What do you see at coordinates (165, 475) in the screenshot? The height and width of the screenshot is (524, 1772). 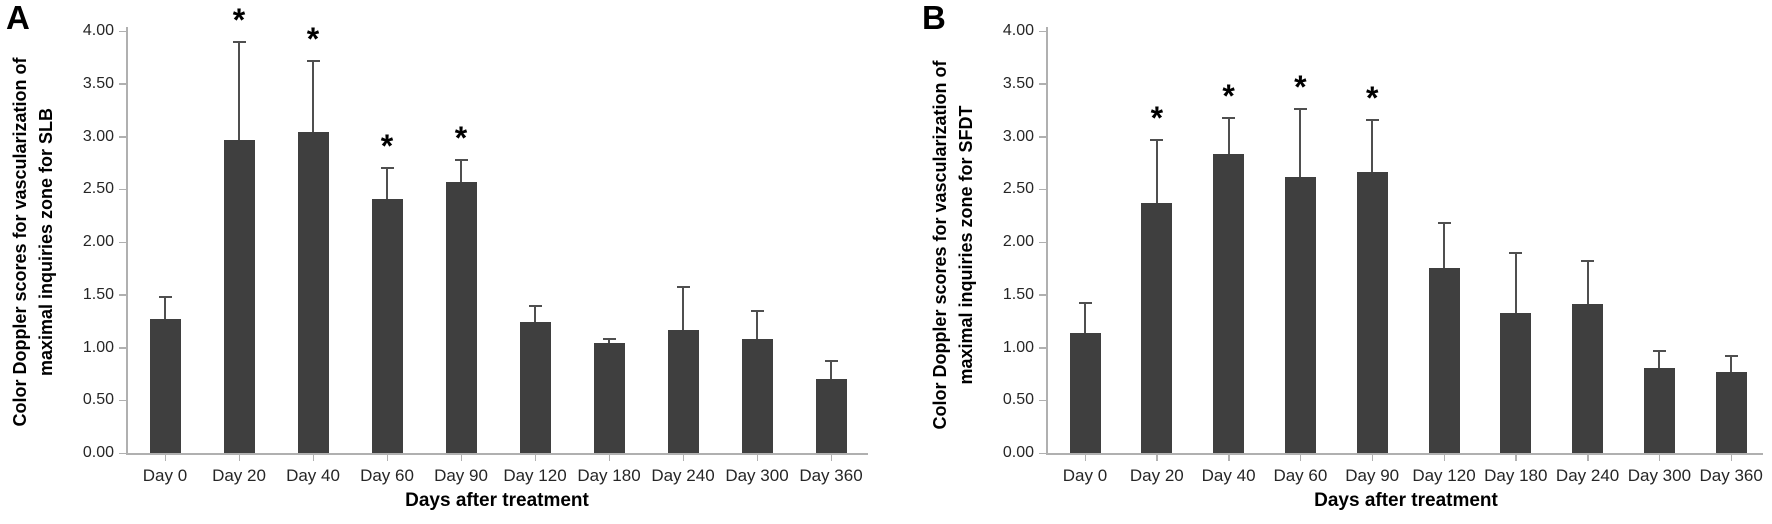 I see `panel-a-x-tick-label: Day 0` at bounding box center [165, 475].